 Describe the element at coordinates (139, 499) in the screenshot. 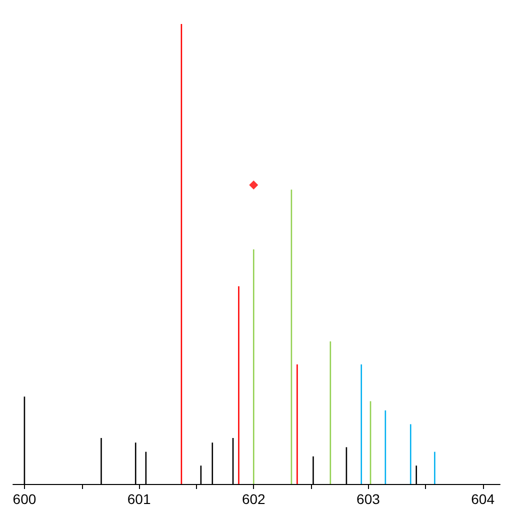

I see `x-tick-label: 601` at that location.